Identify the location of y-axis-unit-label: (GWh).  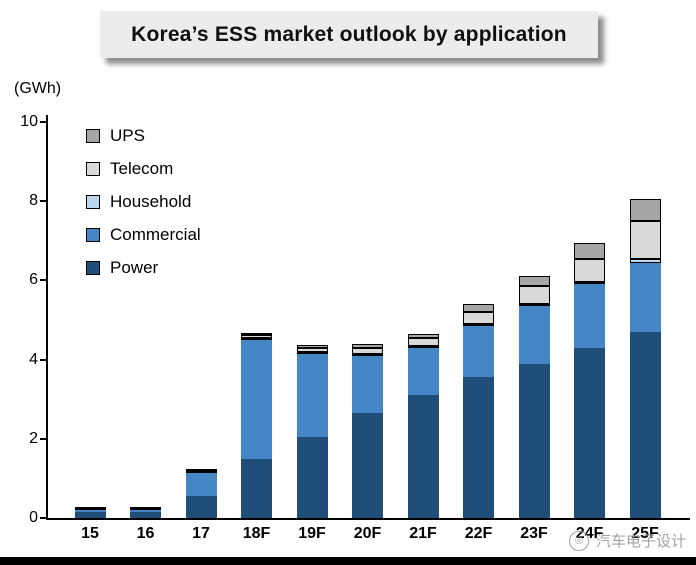
(38, 88).